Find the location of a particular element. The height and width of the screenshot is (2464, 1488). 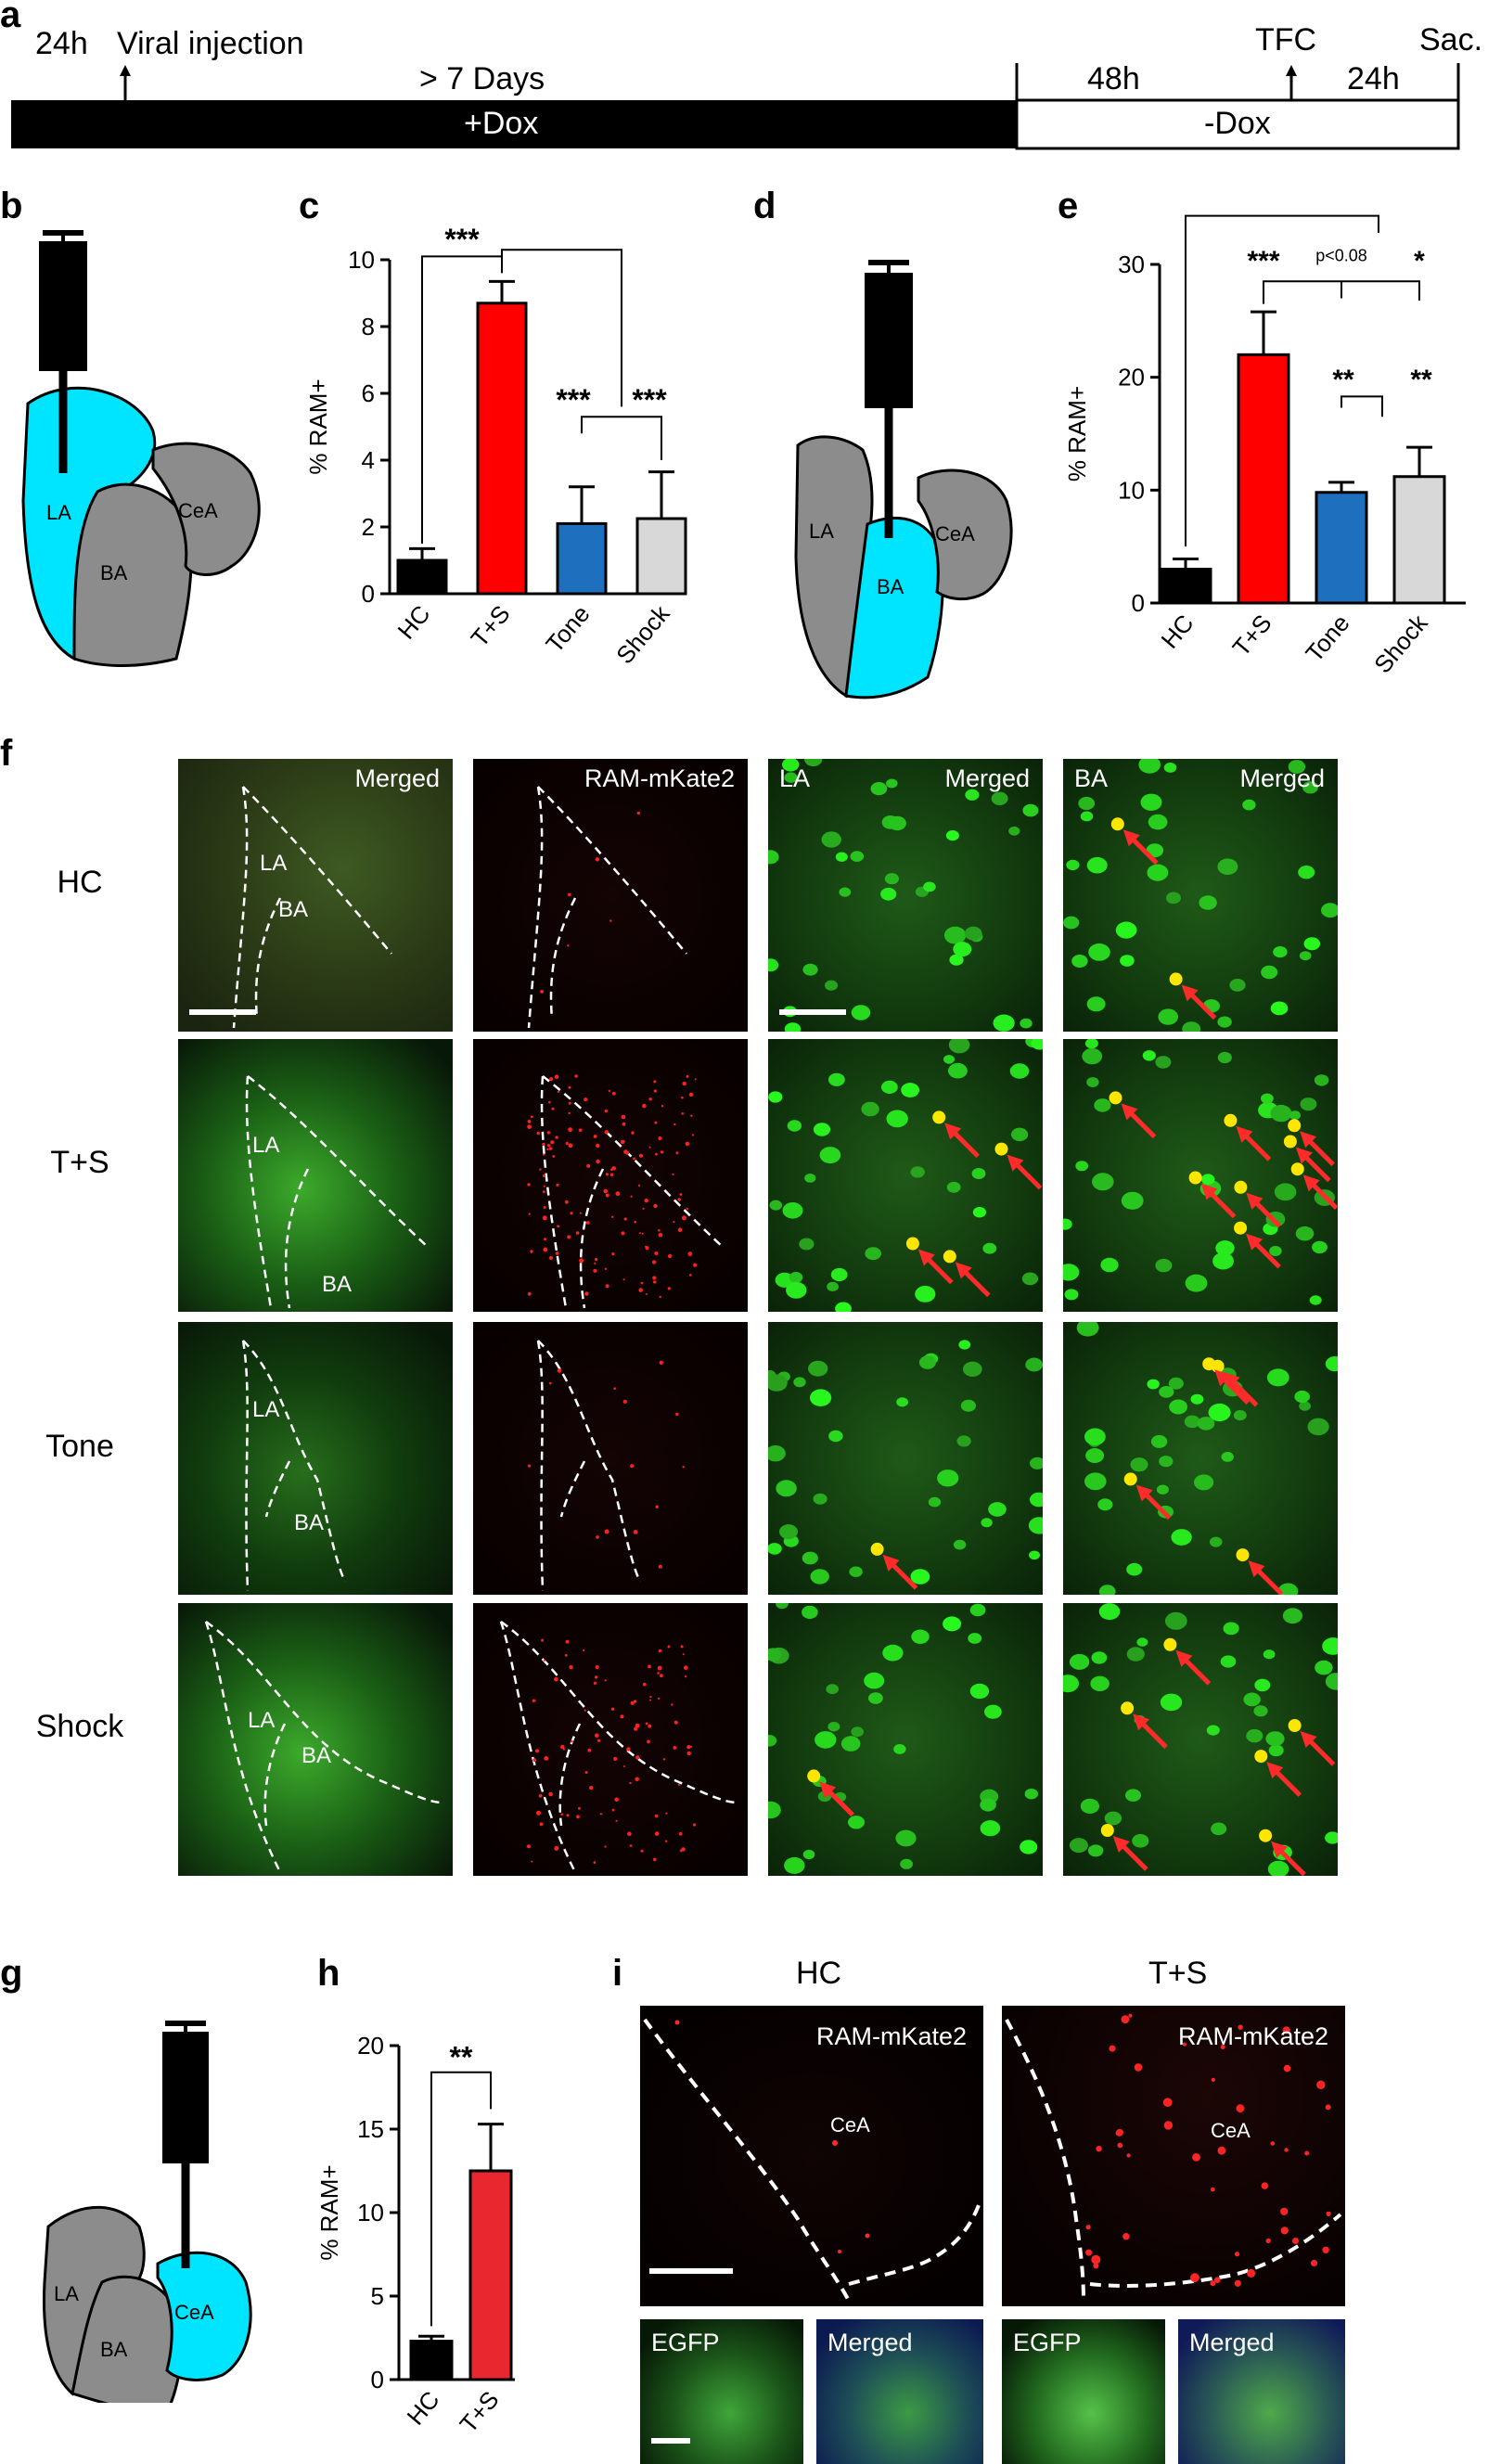

timeline-24h-right: 24h is located at coordinates (1373, 78).